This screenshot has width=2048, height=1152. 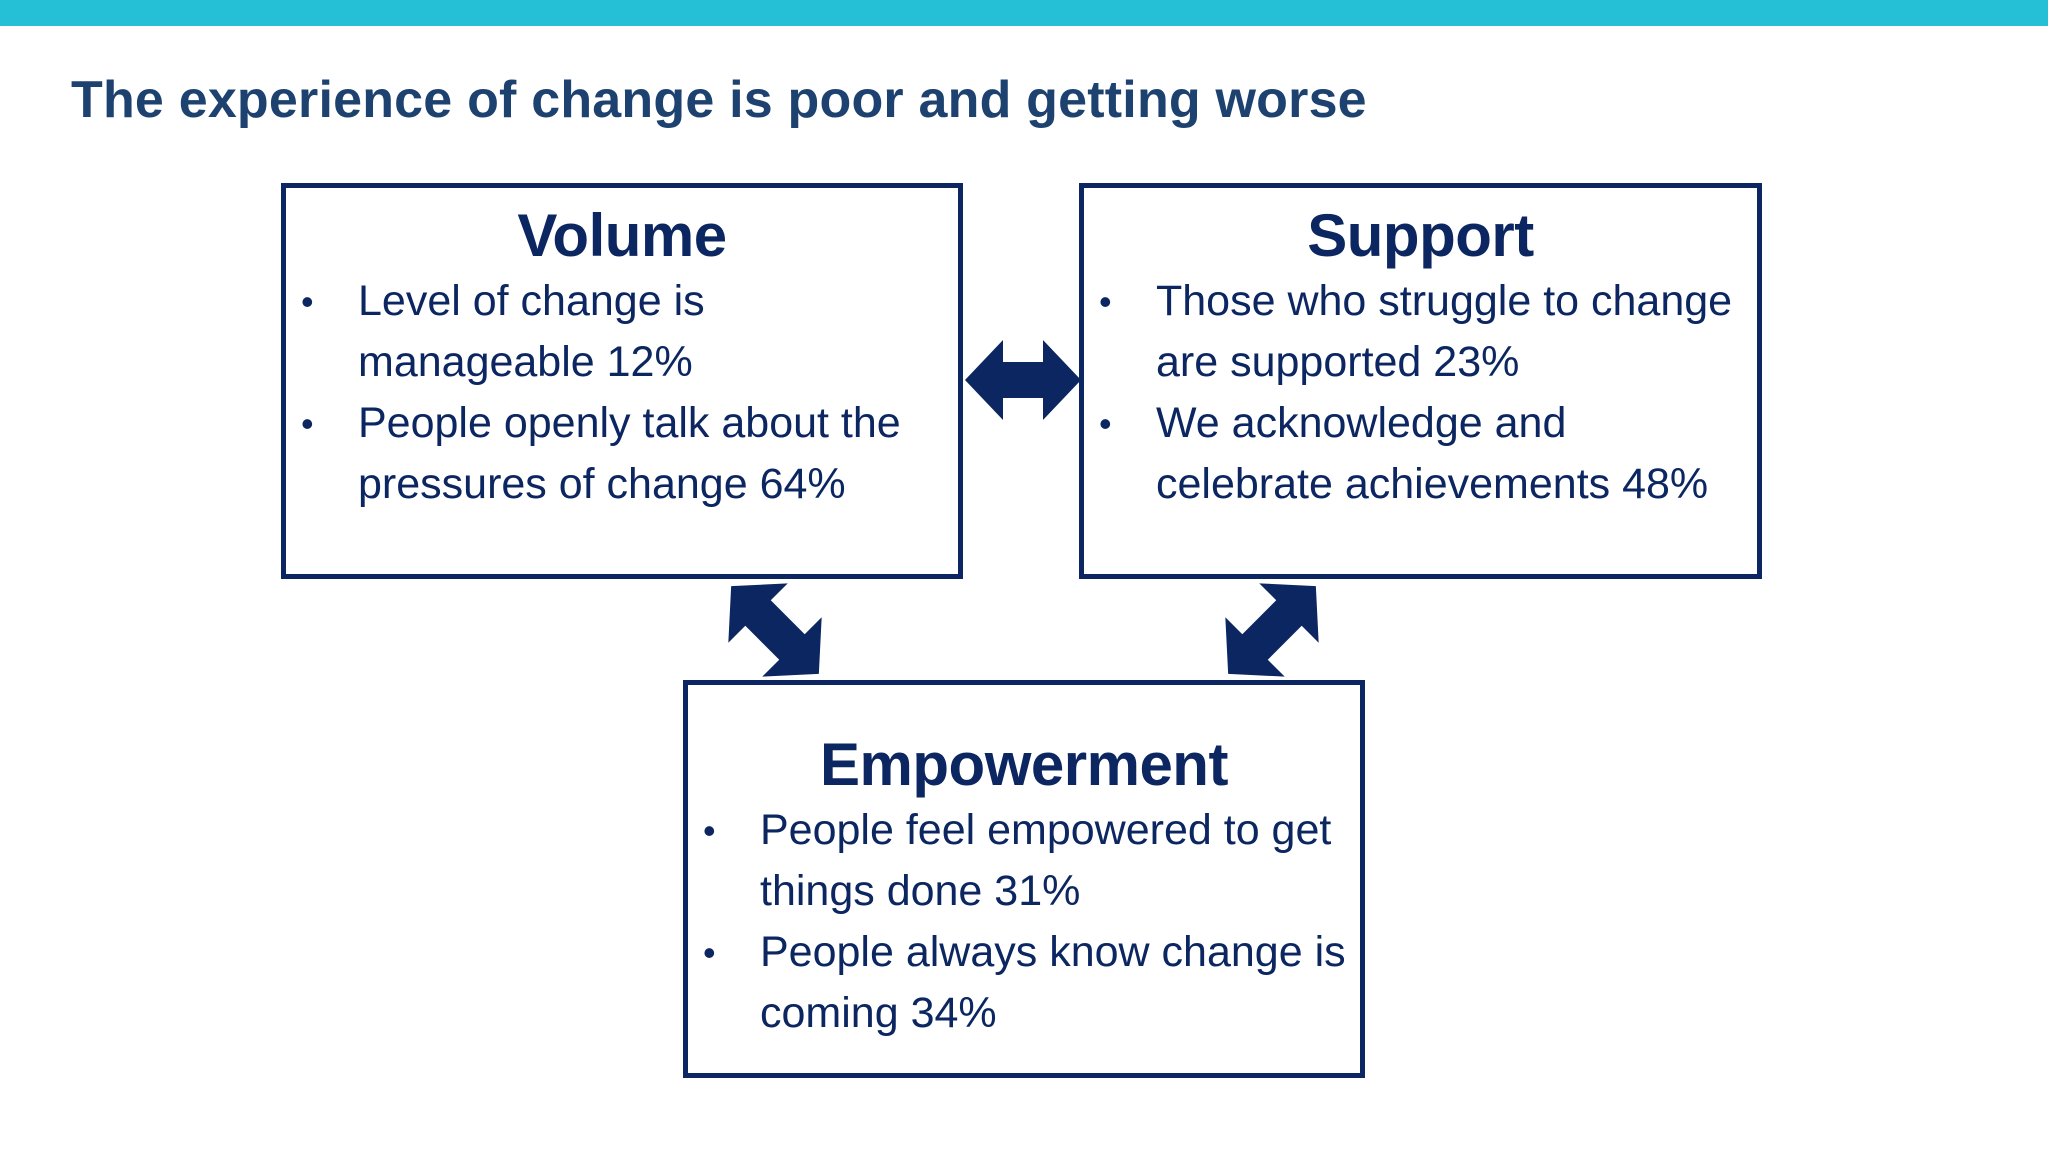 What do you see at coordinates (1420, 235) in the screenshot?
I see `support-heading: Support` at bounding box center [1420, 235].